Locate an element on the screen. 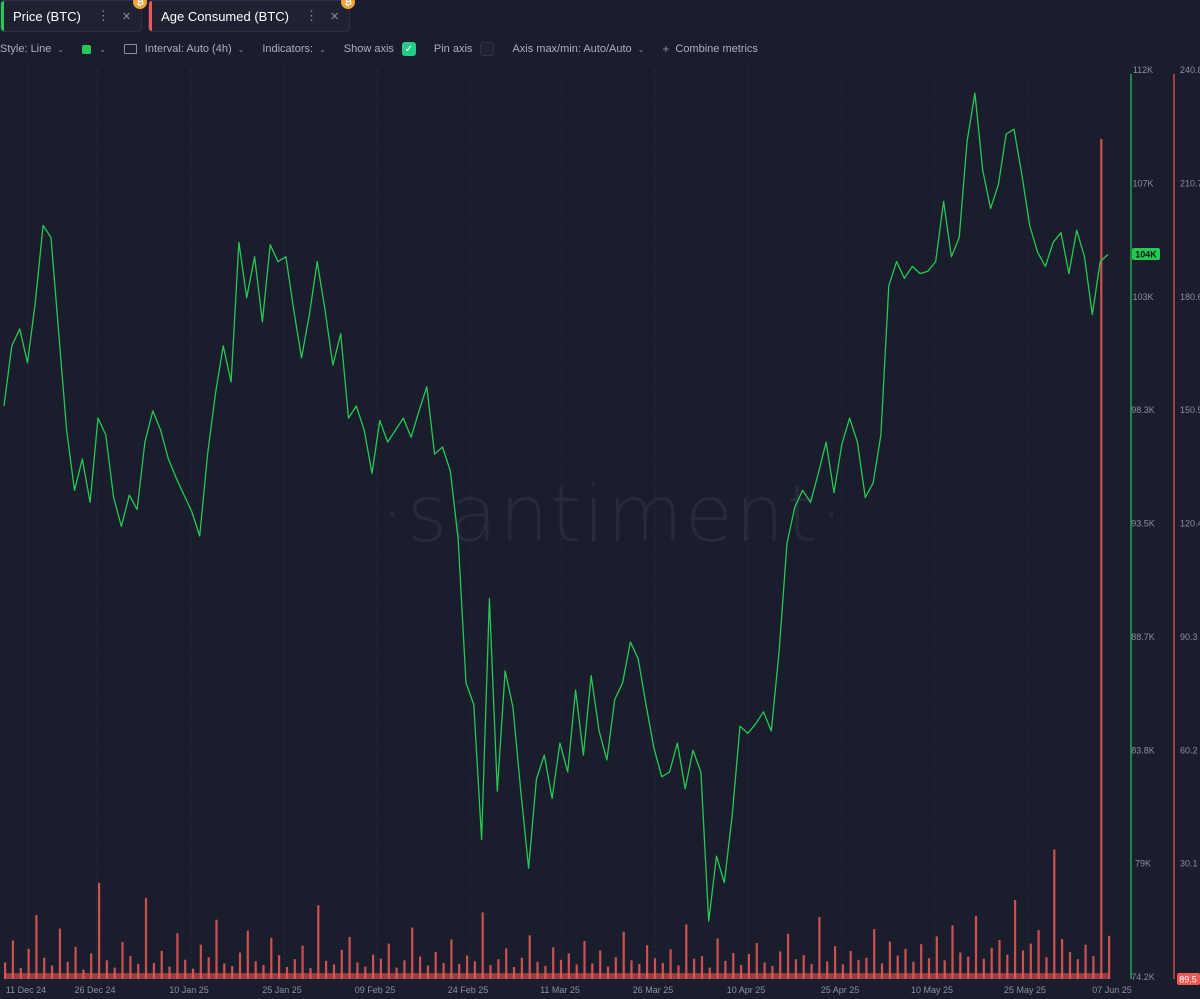 The image size is (1200, 999). x-tick-label: 11 Dec 24 is located at coordinates (26, 990).